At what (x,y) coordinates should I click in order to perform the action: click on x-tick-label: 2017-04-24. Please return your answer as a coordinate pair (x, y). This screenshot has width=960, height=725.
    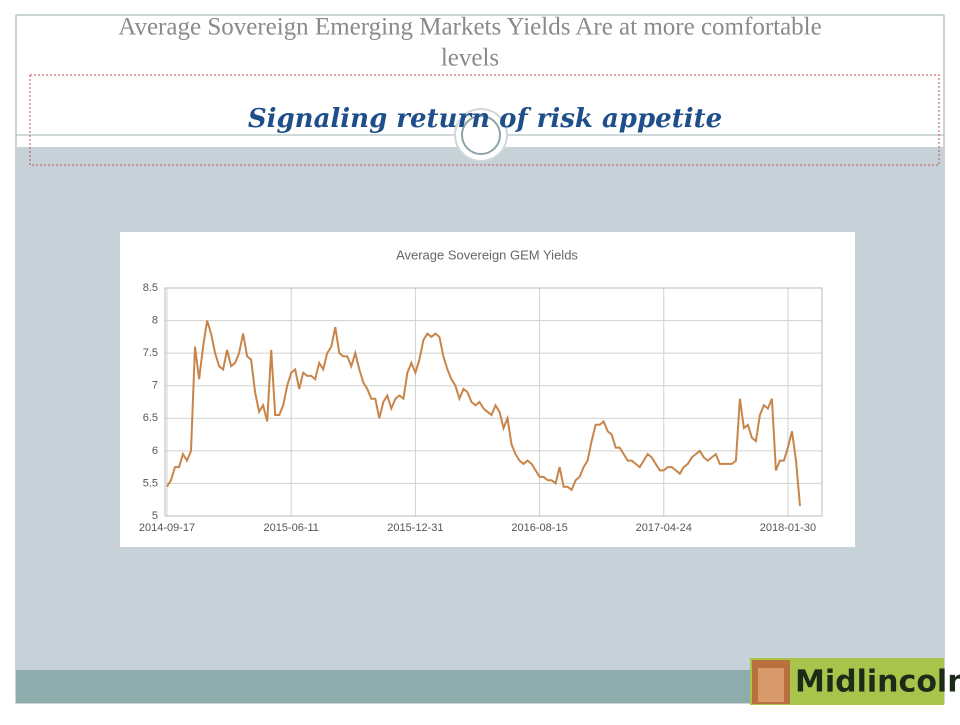
    Looking at the image, I should click on (664, 528).